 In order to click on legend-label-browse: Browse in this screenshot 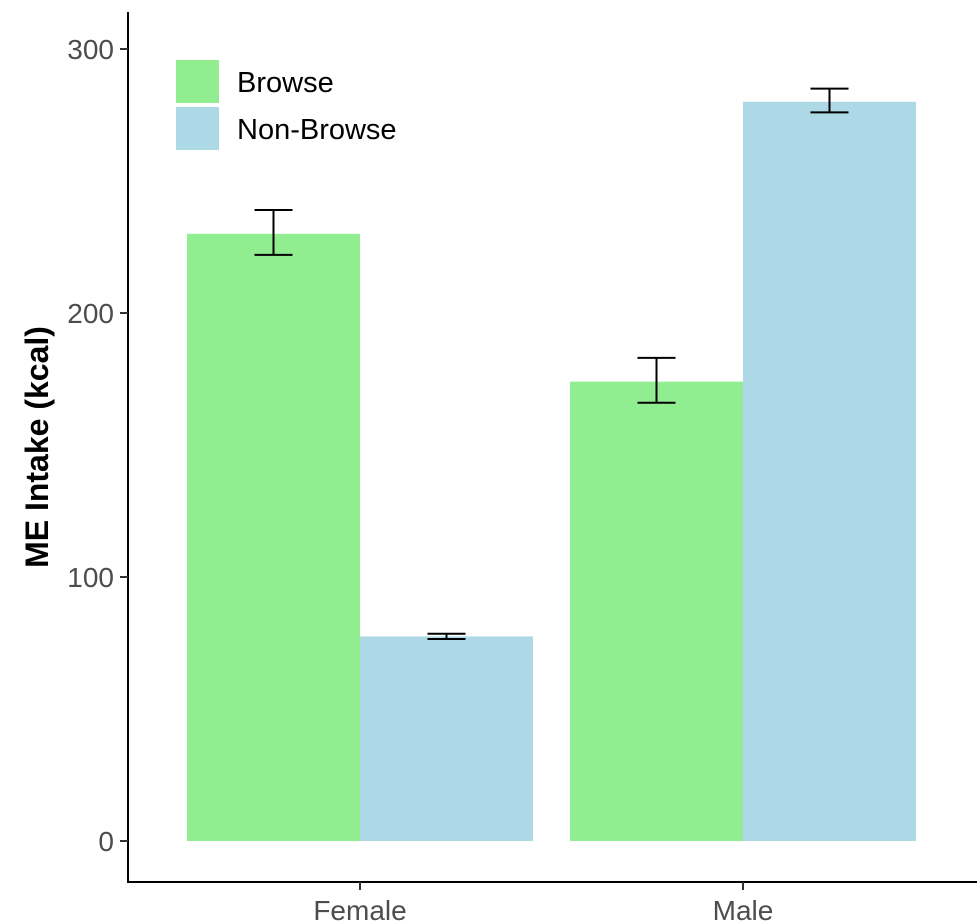, I will do `click(285, 83)`.